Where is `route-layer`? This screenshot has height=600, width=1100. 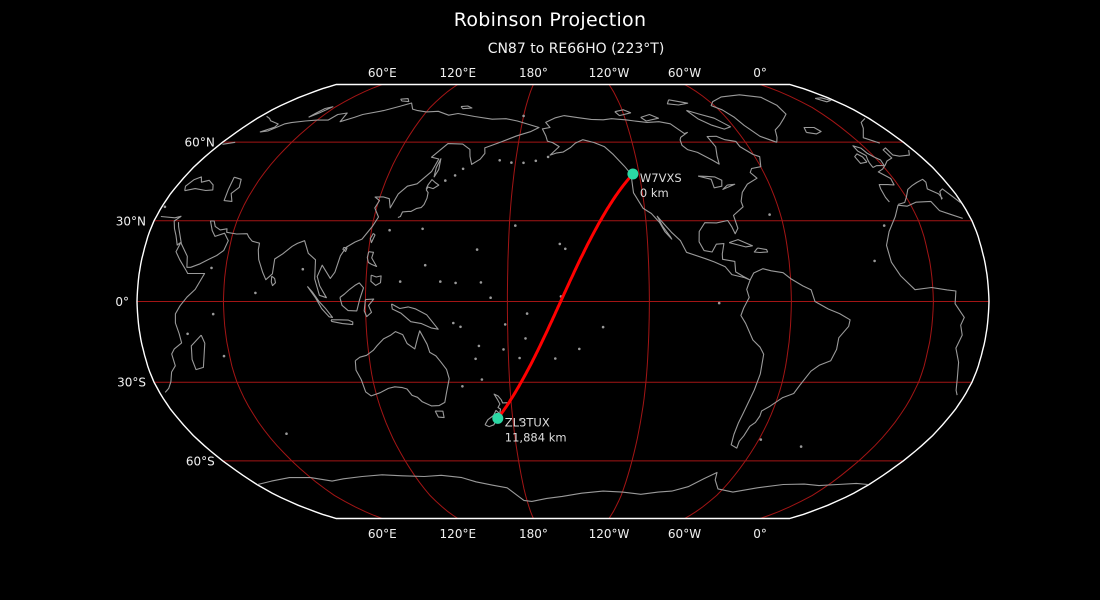
route-layer is located at coordinates (565, 296).